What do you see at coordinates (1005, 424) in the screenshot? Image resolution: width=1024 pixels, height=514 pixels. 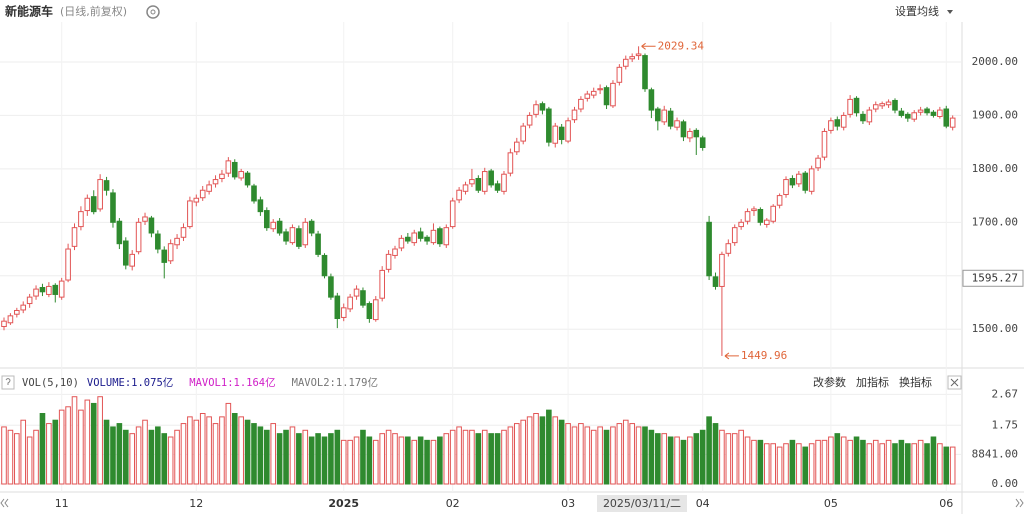 I see `vol-tick-label: 1.75` at bounding box center [1005, 424].